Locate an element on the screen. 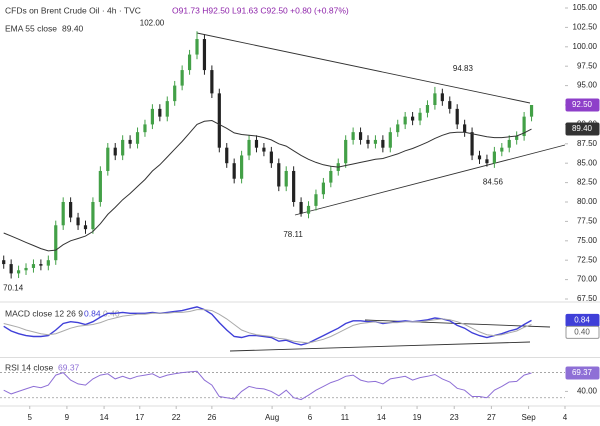 The height and width of the screenshot is (426, 600). y-tick-label: 67.50 is located at coordinates (587, 298).